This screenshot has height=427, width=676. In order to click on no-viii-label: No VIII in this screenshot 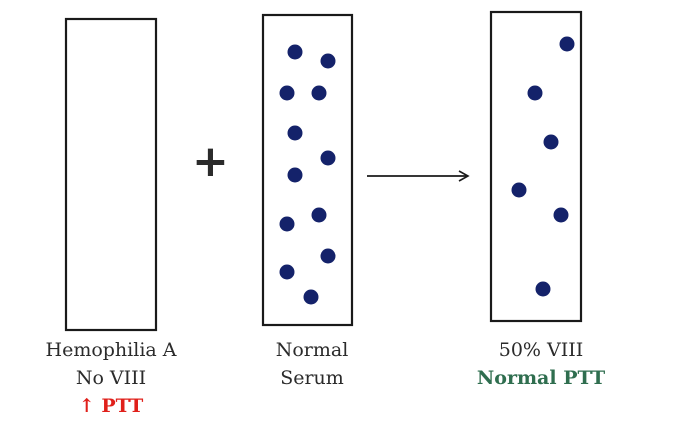, I will do `click(111, 378)`.